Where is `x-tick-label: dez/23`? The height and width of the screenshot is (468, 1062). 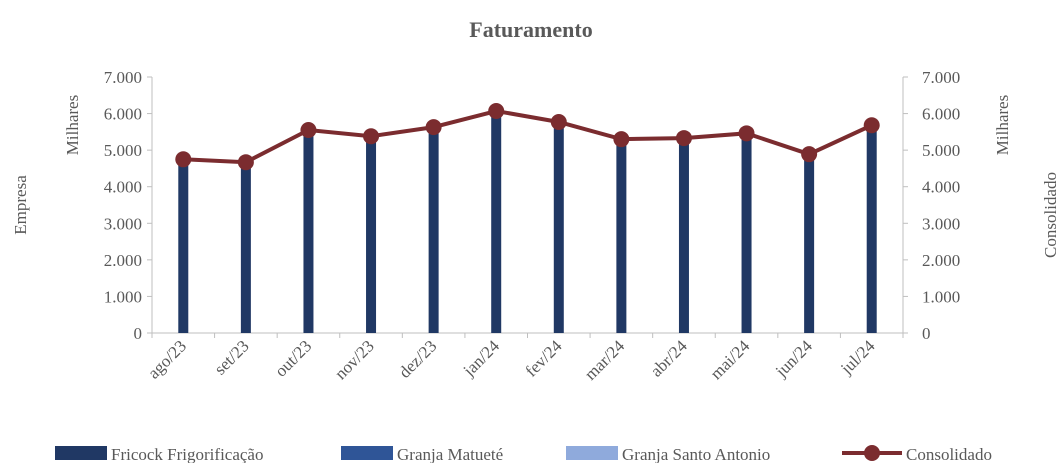 x-tick-label: dez/23 is located at coordinates (417, 358).